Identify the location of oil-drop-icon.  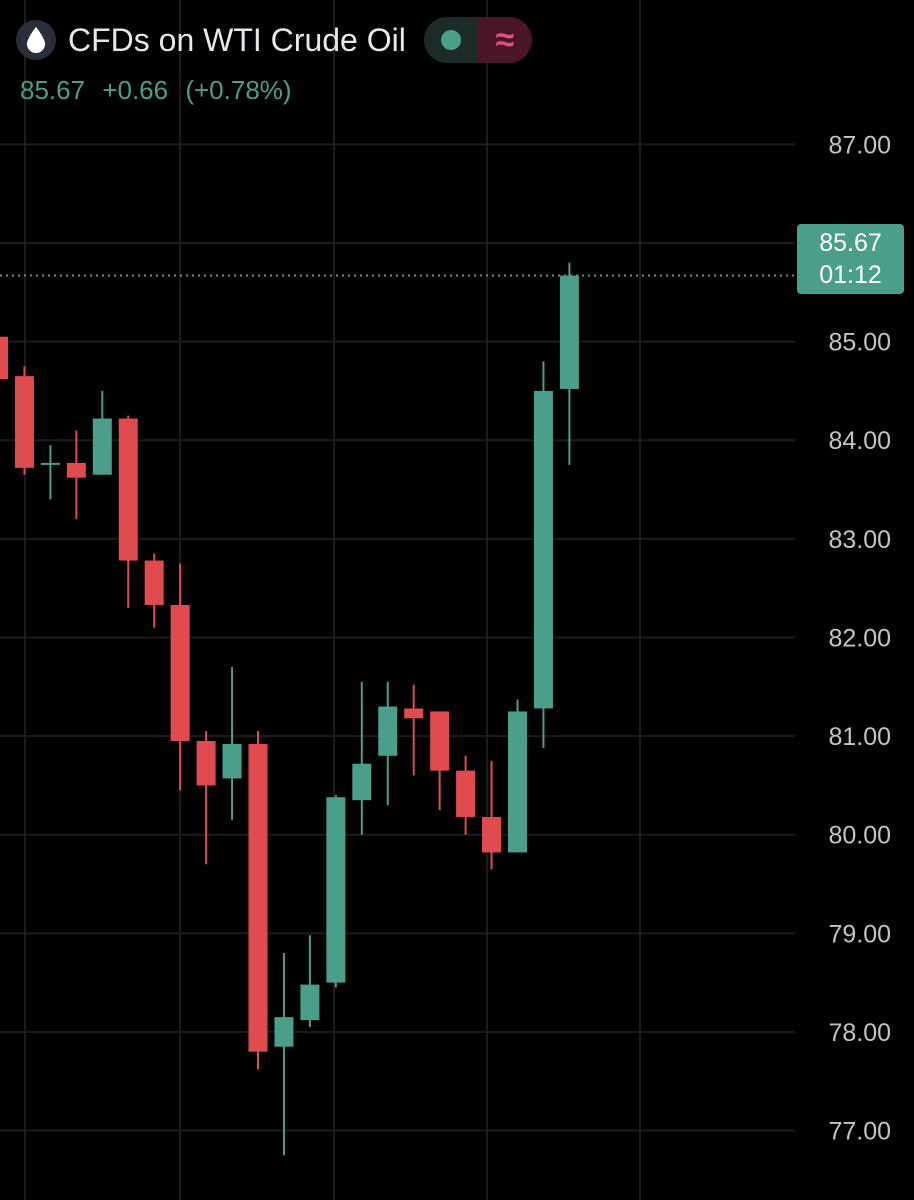
(36, 40).